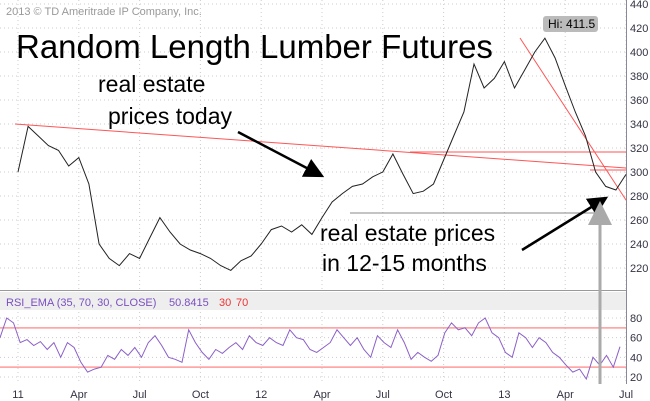  I want to click on rsi-y-tick-label: 40, so click(636, 358).